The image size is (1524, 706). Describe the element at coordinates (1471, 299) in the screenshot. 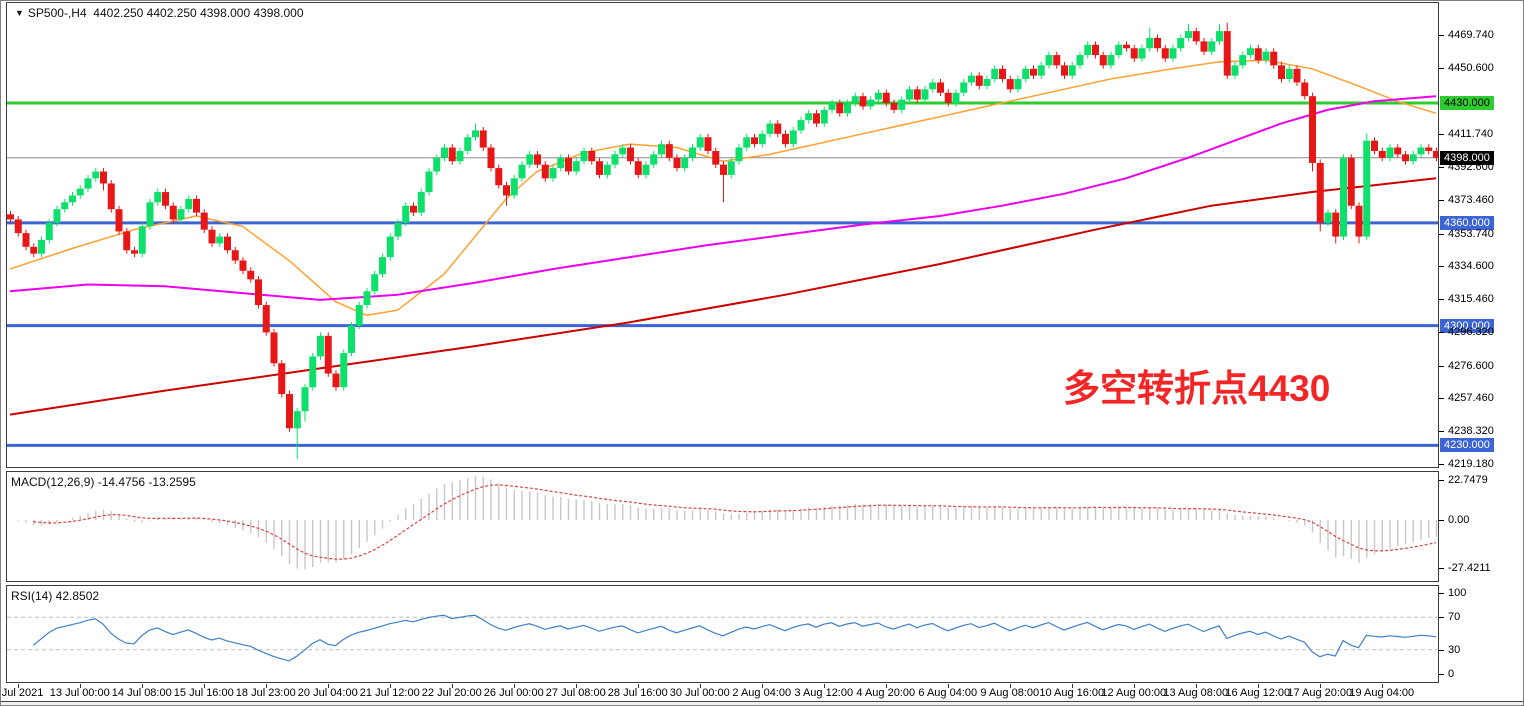

I see `price-label-4315.460: 4315.460` at that location.